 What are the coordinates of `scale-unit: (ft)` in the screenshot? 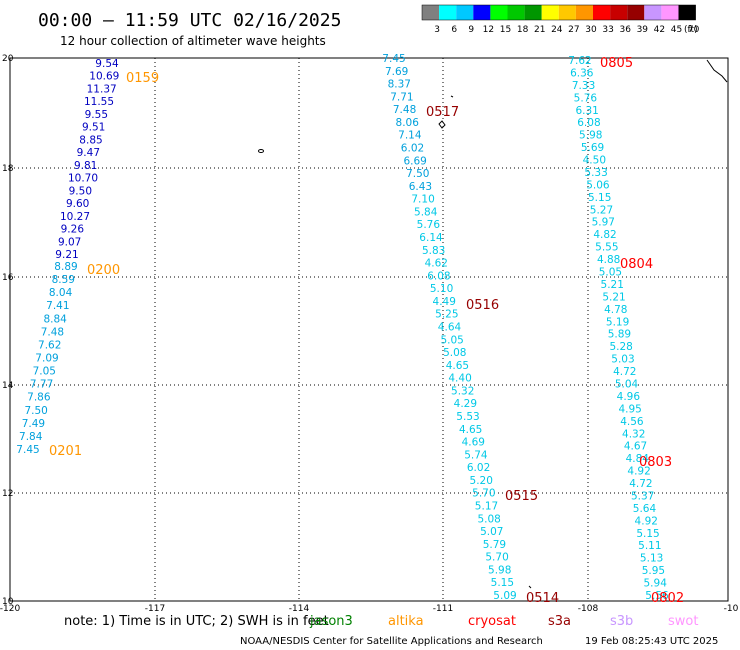 It's located at (691, 30).